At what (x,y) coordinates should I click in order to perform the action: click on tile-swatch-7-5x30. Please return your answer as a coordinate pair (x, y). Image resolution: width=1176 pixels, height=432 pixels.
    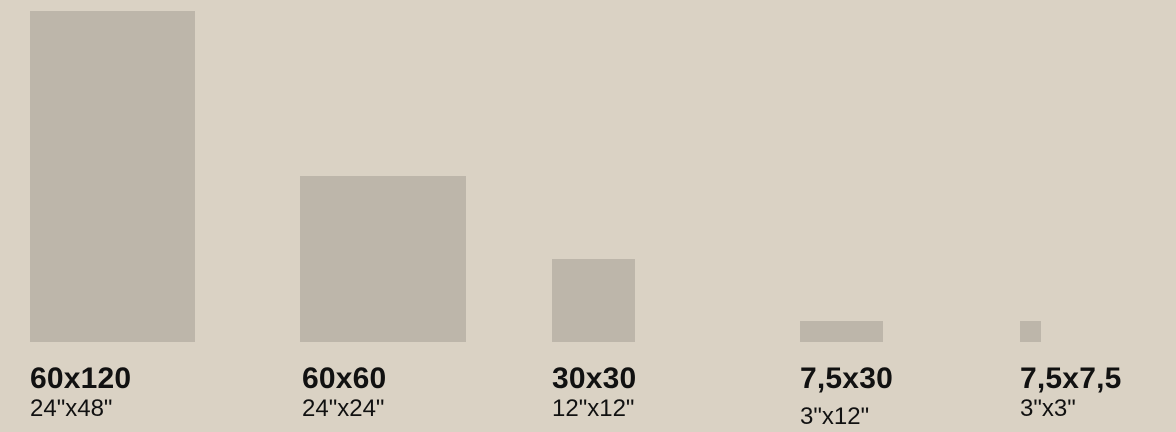
    Looking at the image, I should click on (841, 331).